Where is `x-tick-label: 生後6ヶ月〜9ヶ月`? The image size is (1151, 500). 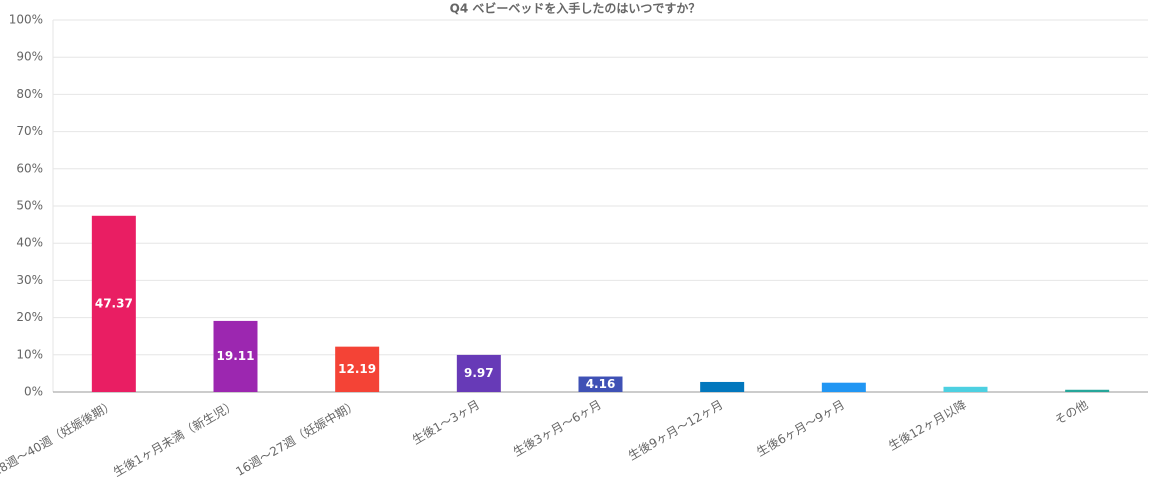
x-tick-label: 生後6ヶ月〜9ヶ月 is located at coordinates (800, 429).